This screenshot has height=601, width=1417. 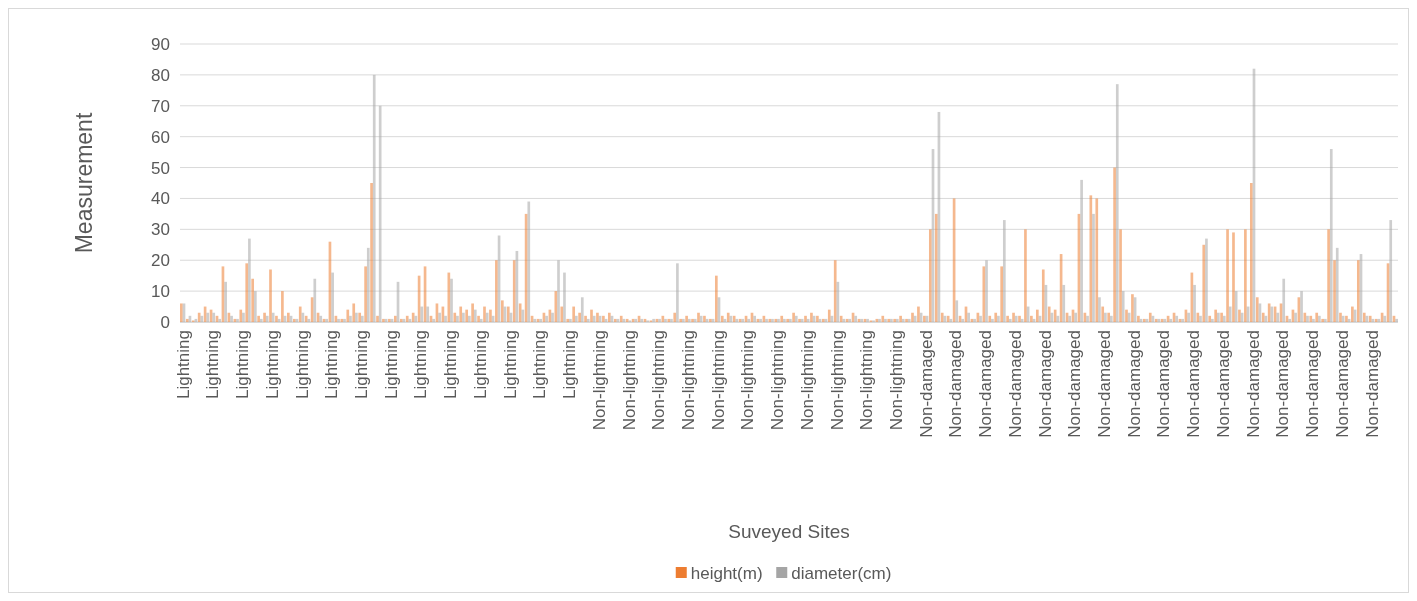 What do you see at coordinates (160, 230) in the screenshot?
I see `y-tick-label: 30` at bounding box center [160, 230].